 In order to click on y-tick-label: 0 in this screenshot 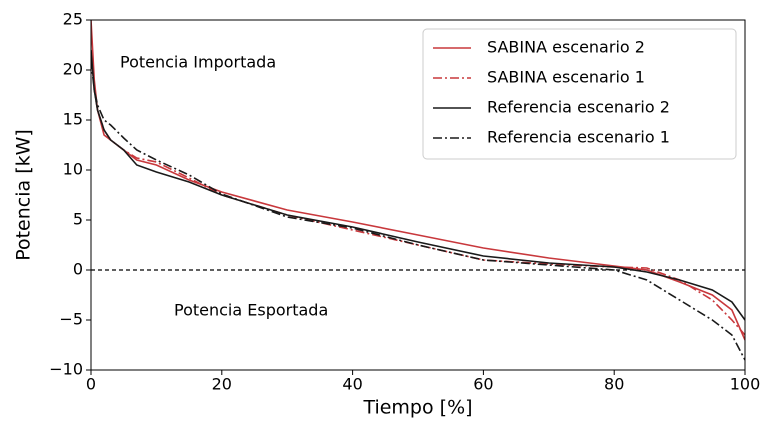, I will do `click(78, 269)`.